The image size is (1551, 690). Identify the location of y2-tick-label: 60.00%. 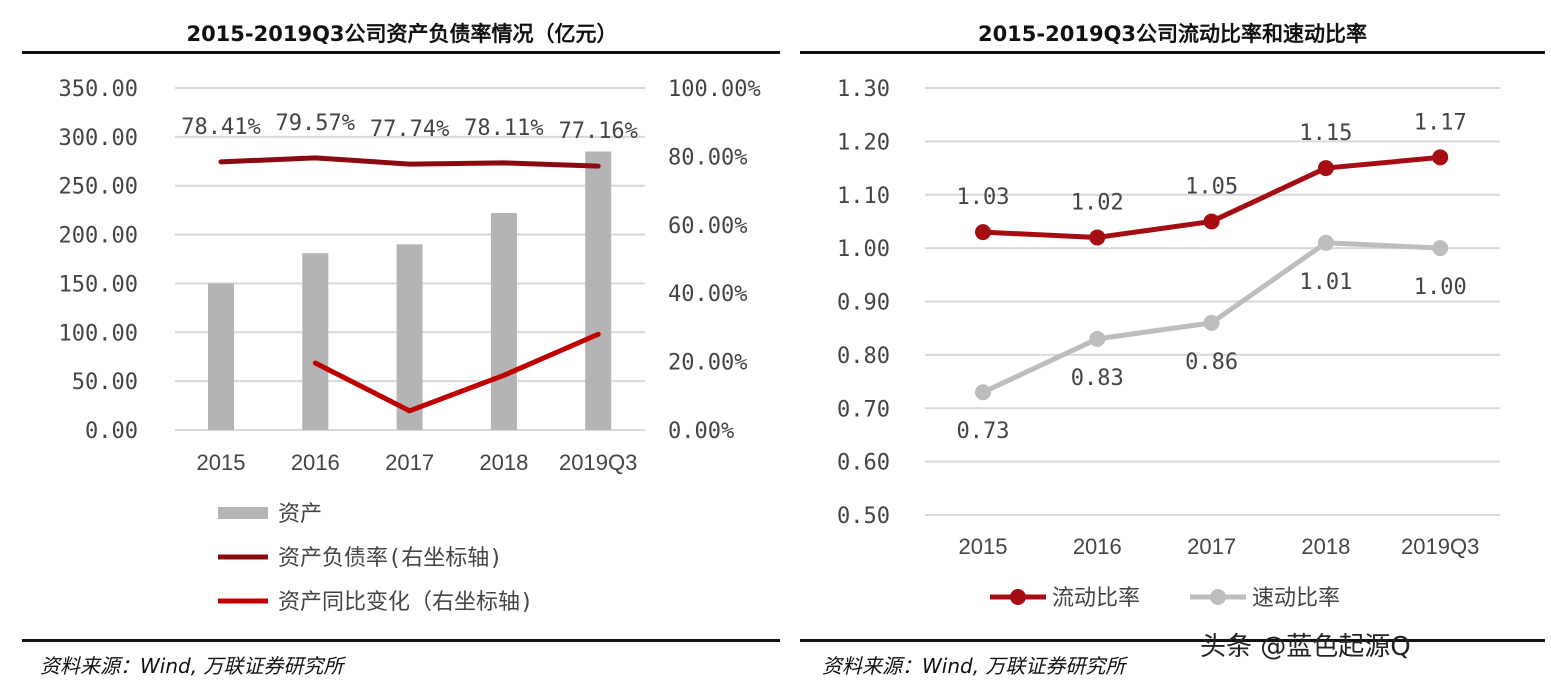
(707, 226).